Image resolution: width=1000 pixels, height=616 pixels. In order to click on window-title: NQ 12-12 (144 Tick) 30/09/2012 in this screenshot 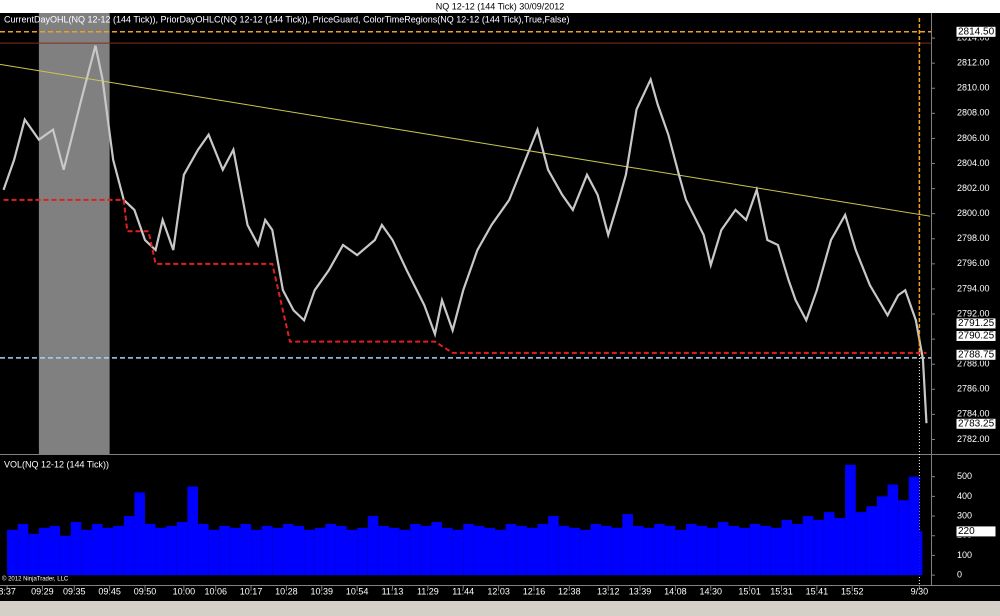, I will do `click(500, 6)`.